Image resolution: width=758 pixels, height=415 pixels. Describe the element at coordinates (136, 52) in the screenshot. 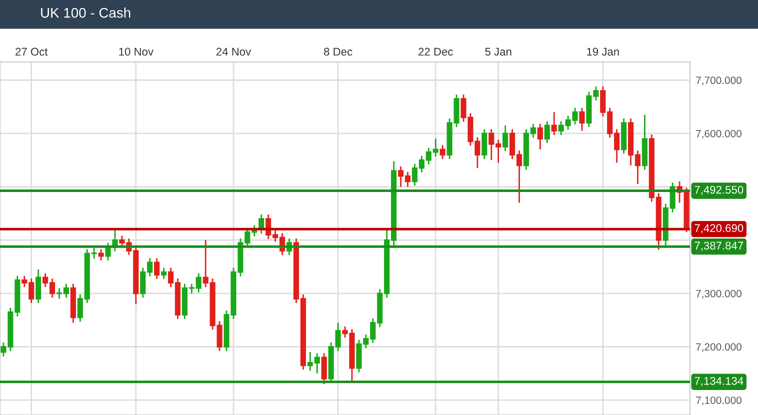

I see `x-tick-label: 10 Nov` at that location.